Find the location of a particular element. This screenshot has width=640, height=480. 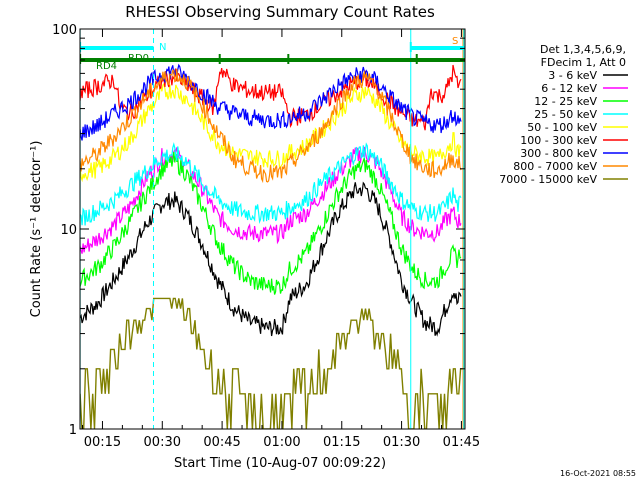

legend-label-25-50-kev: 25 - 50 keV is located at coordinates (565, 114).